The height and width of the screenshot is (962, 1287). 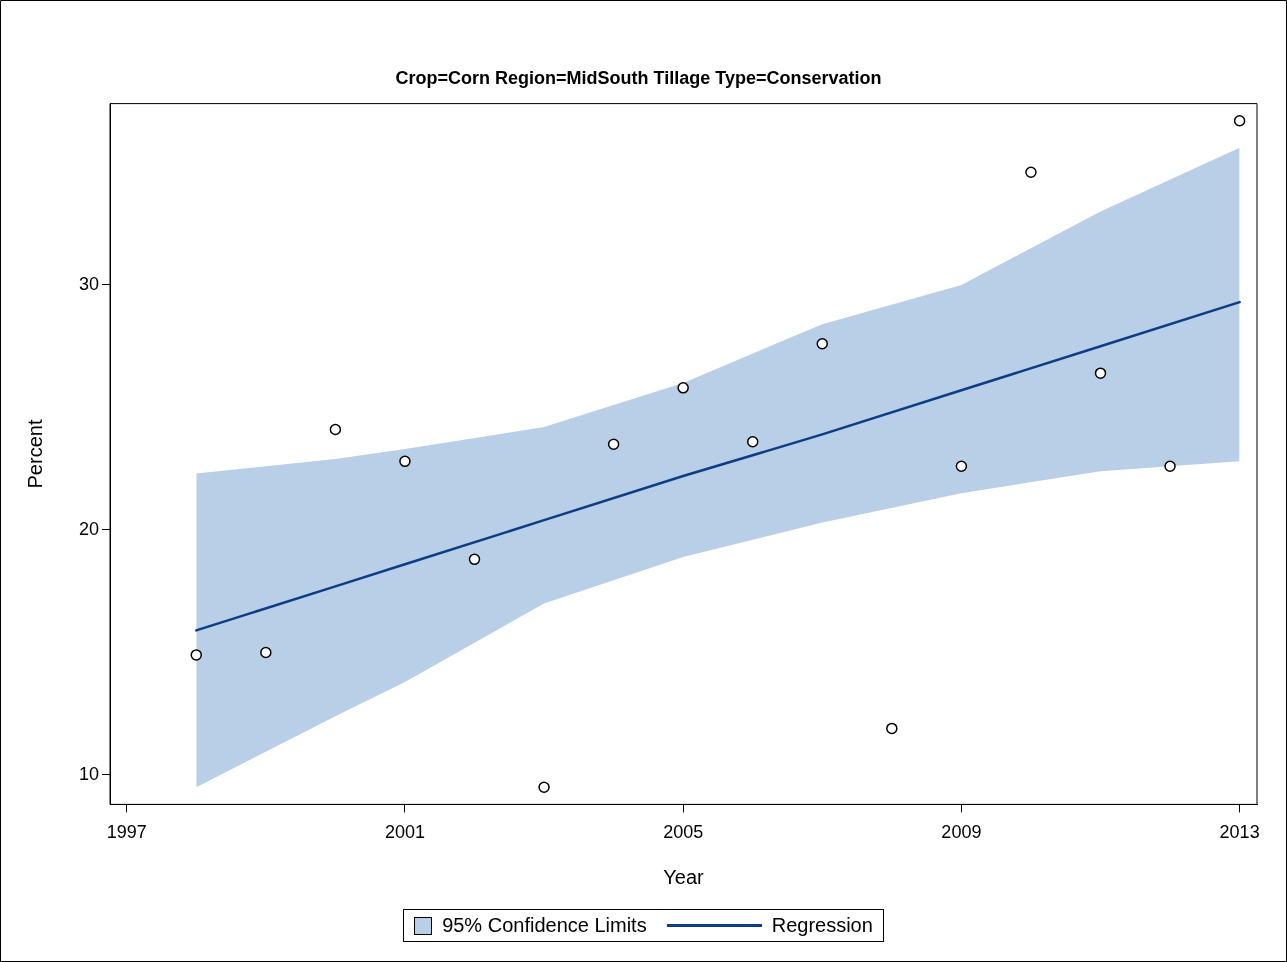 What do you see at coordinates (638, 77) in the screenshot?
I see `chart-title: Crop=Corn Region=MidSouth Tillage Type=Conservation` at bounding box center [638, 77].